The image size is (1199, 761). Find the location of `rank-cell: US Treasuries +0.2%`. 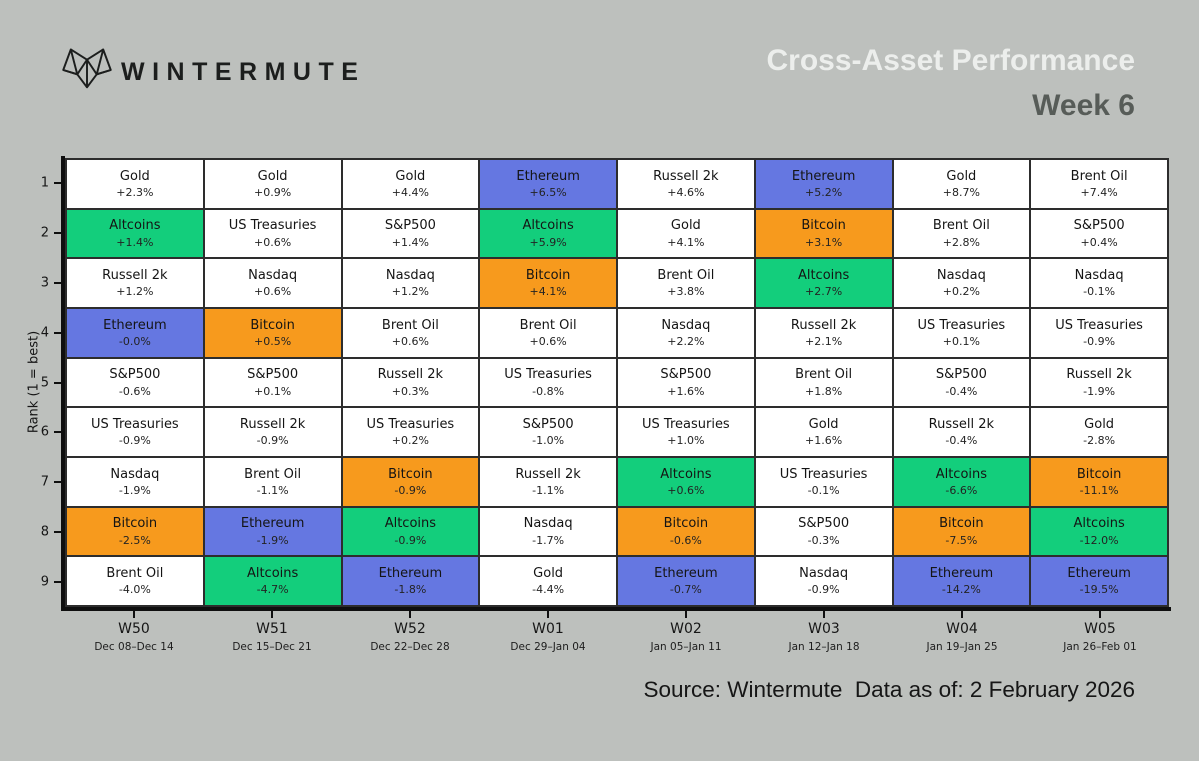

rank-cell: US Treasuries +0.2% is located at coordinates (410, 432).